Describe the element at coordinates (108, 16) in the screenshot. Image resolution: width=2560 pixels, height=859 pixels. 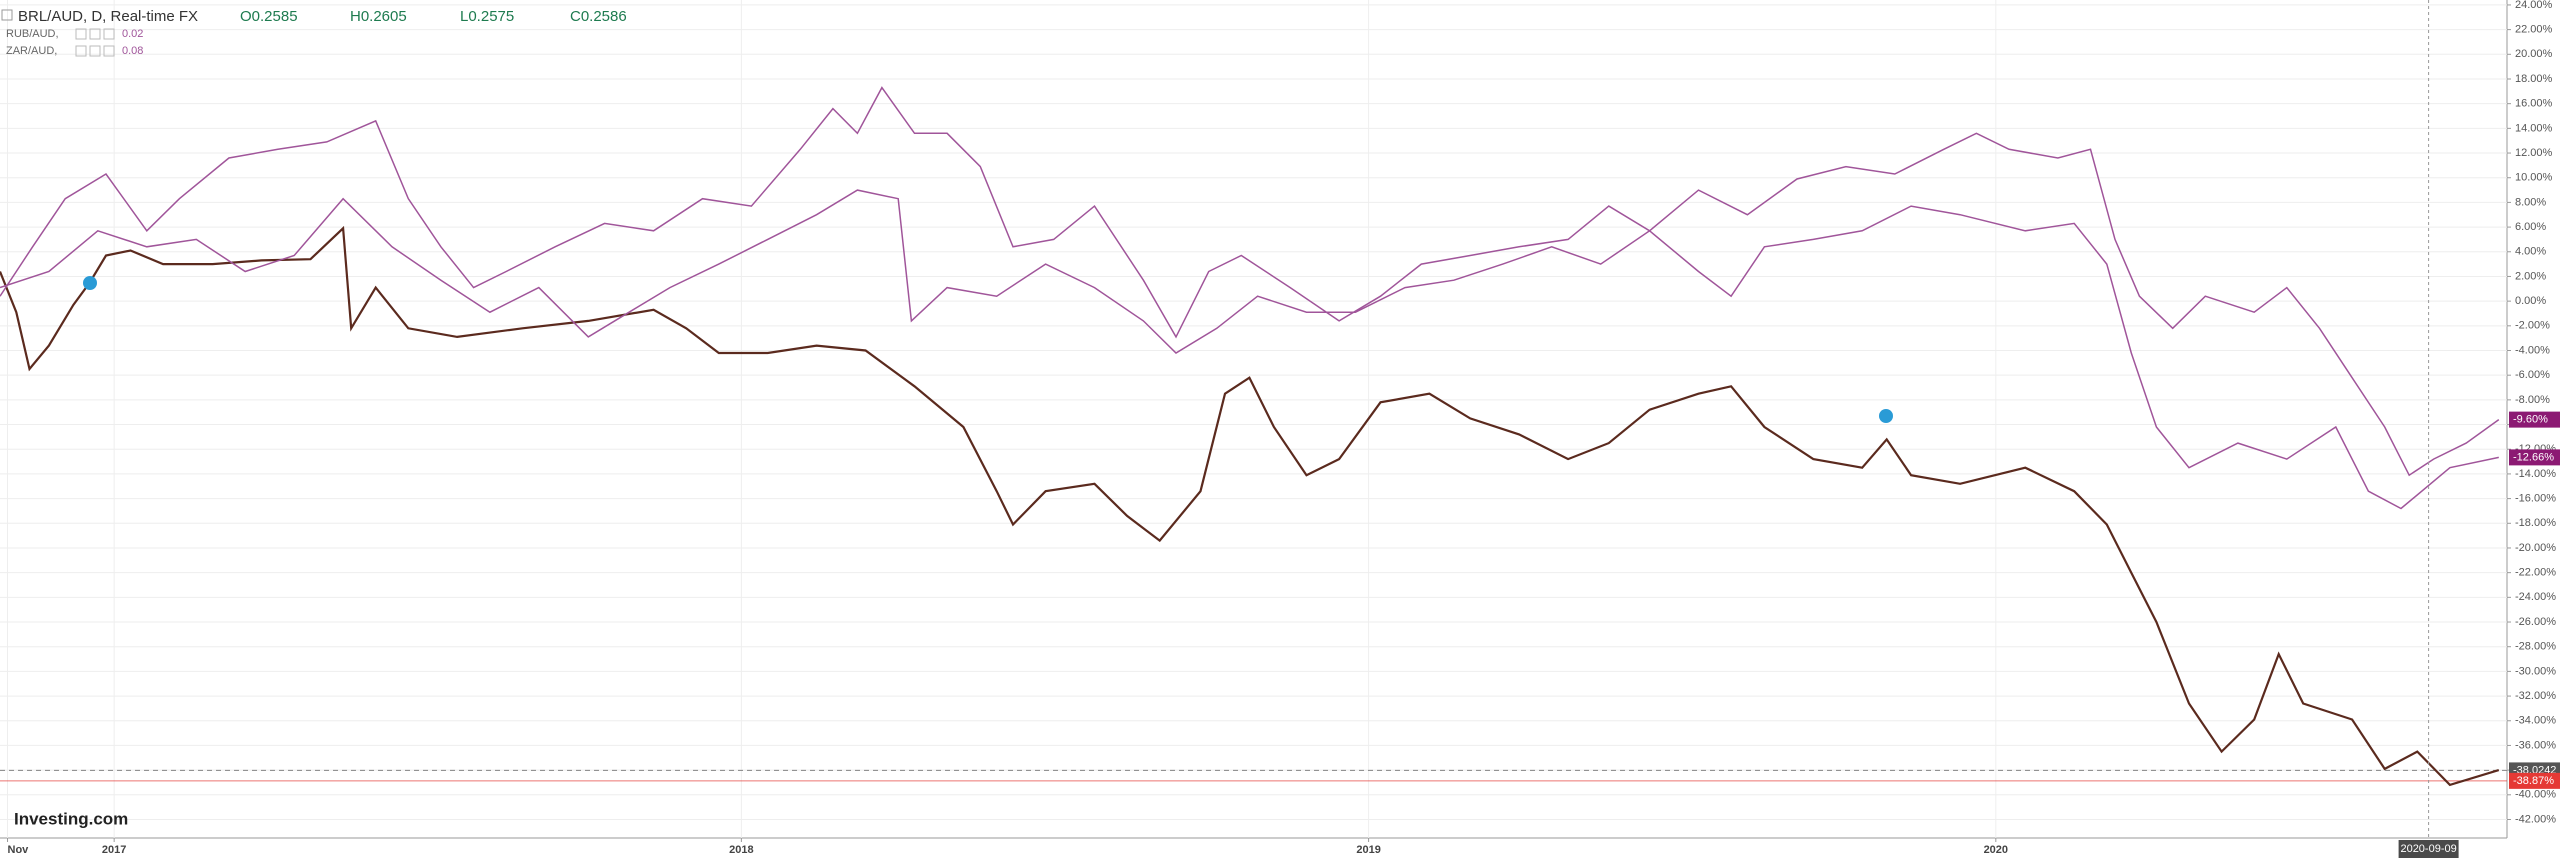
I see `chart-title: BRL/AUD, D, Real-time FX` at that location.